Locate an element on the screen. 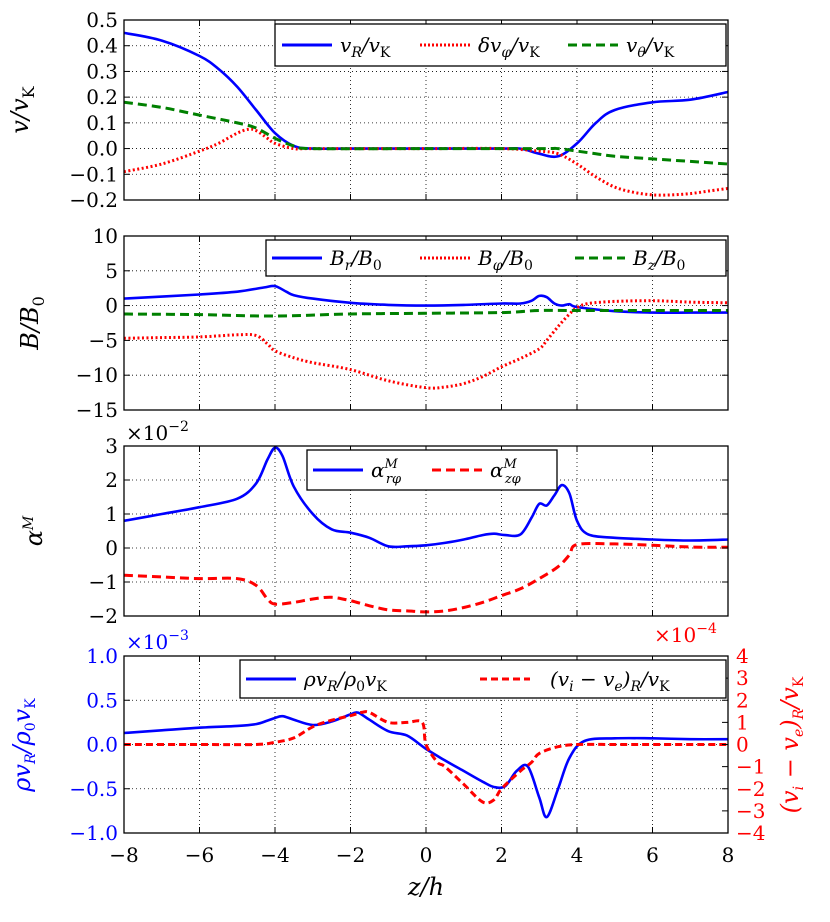 The image size is (830, 922). x-tick-label: −4 is located at coordinates (274, 855).